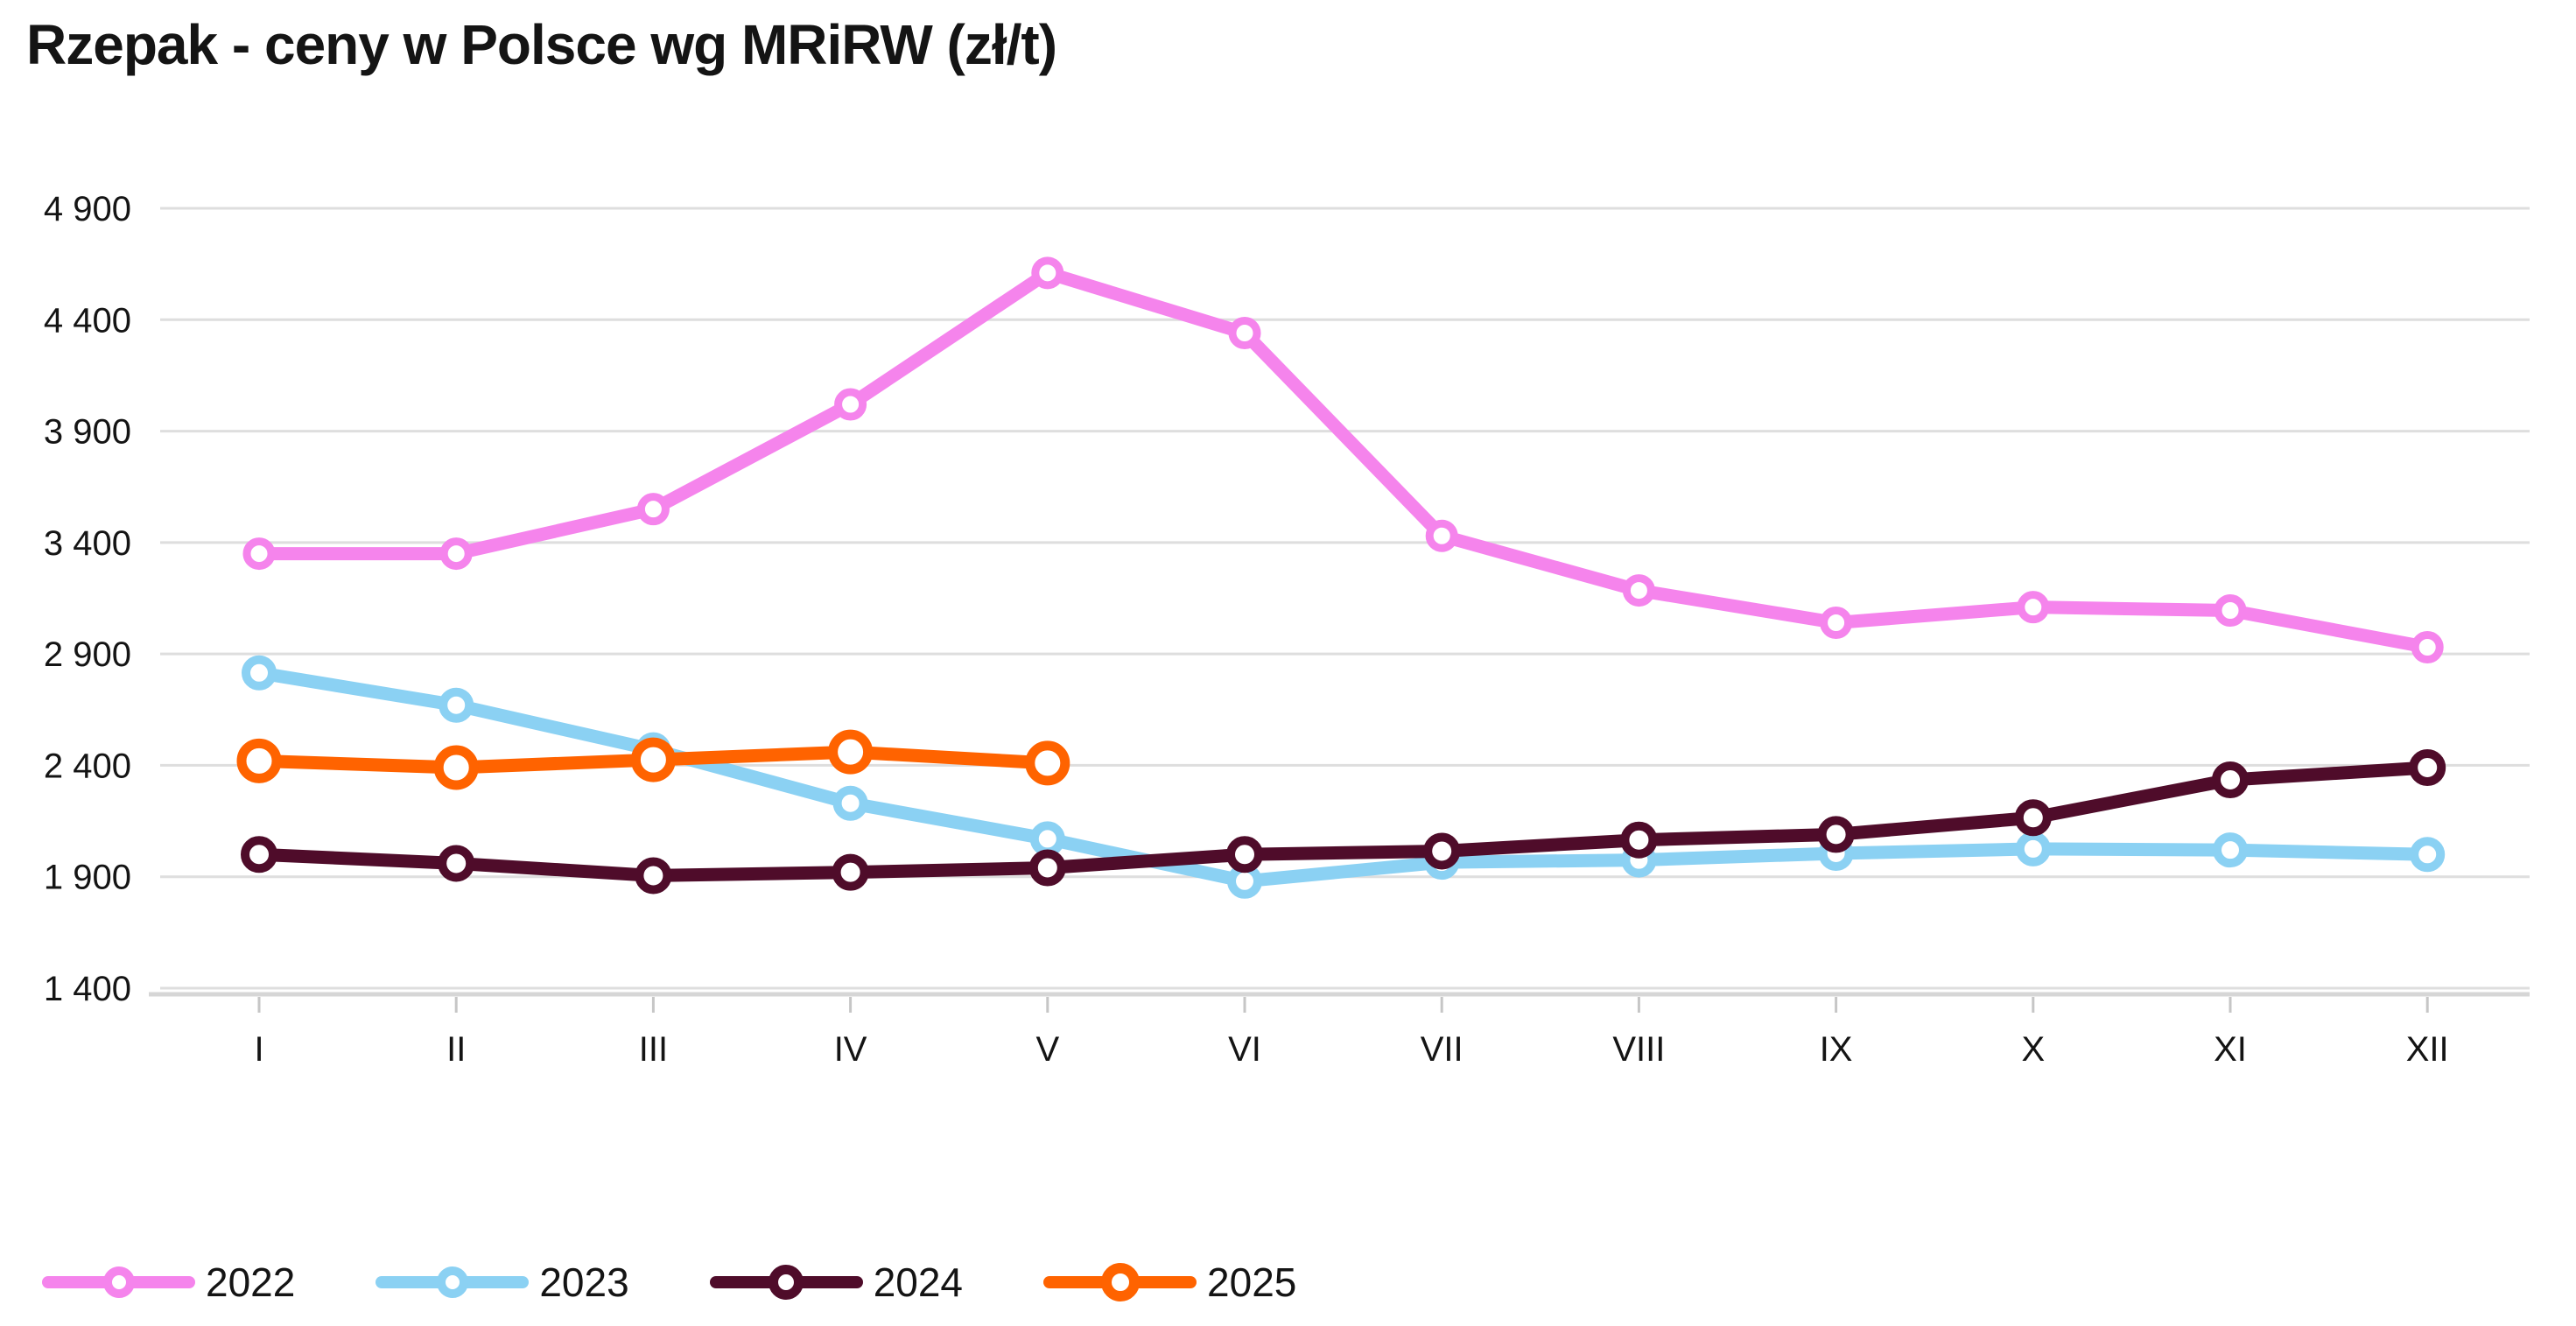  Describe the element at coordinates (918, 1282) in the screenshot. I see `legend-label: 2024` at that location.